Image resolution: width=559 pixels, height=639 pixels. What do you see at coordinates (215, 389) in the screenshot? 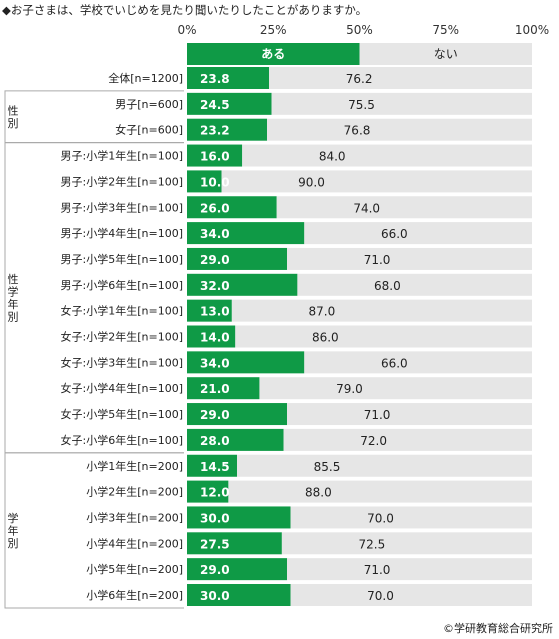
I see `value-label-a: 21.0` at bounding box center [215, 389].